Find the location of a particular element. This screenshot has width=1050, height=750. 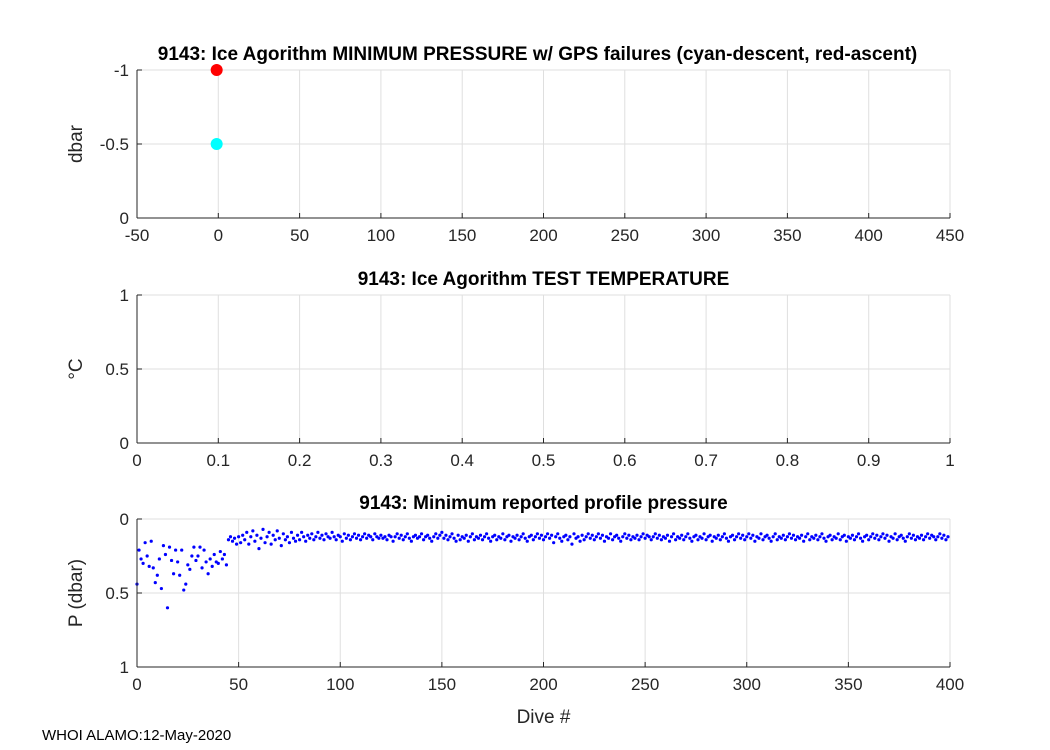

panel-1-x-tick-label: 300 is located at coordinates (706, 235).